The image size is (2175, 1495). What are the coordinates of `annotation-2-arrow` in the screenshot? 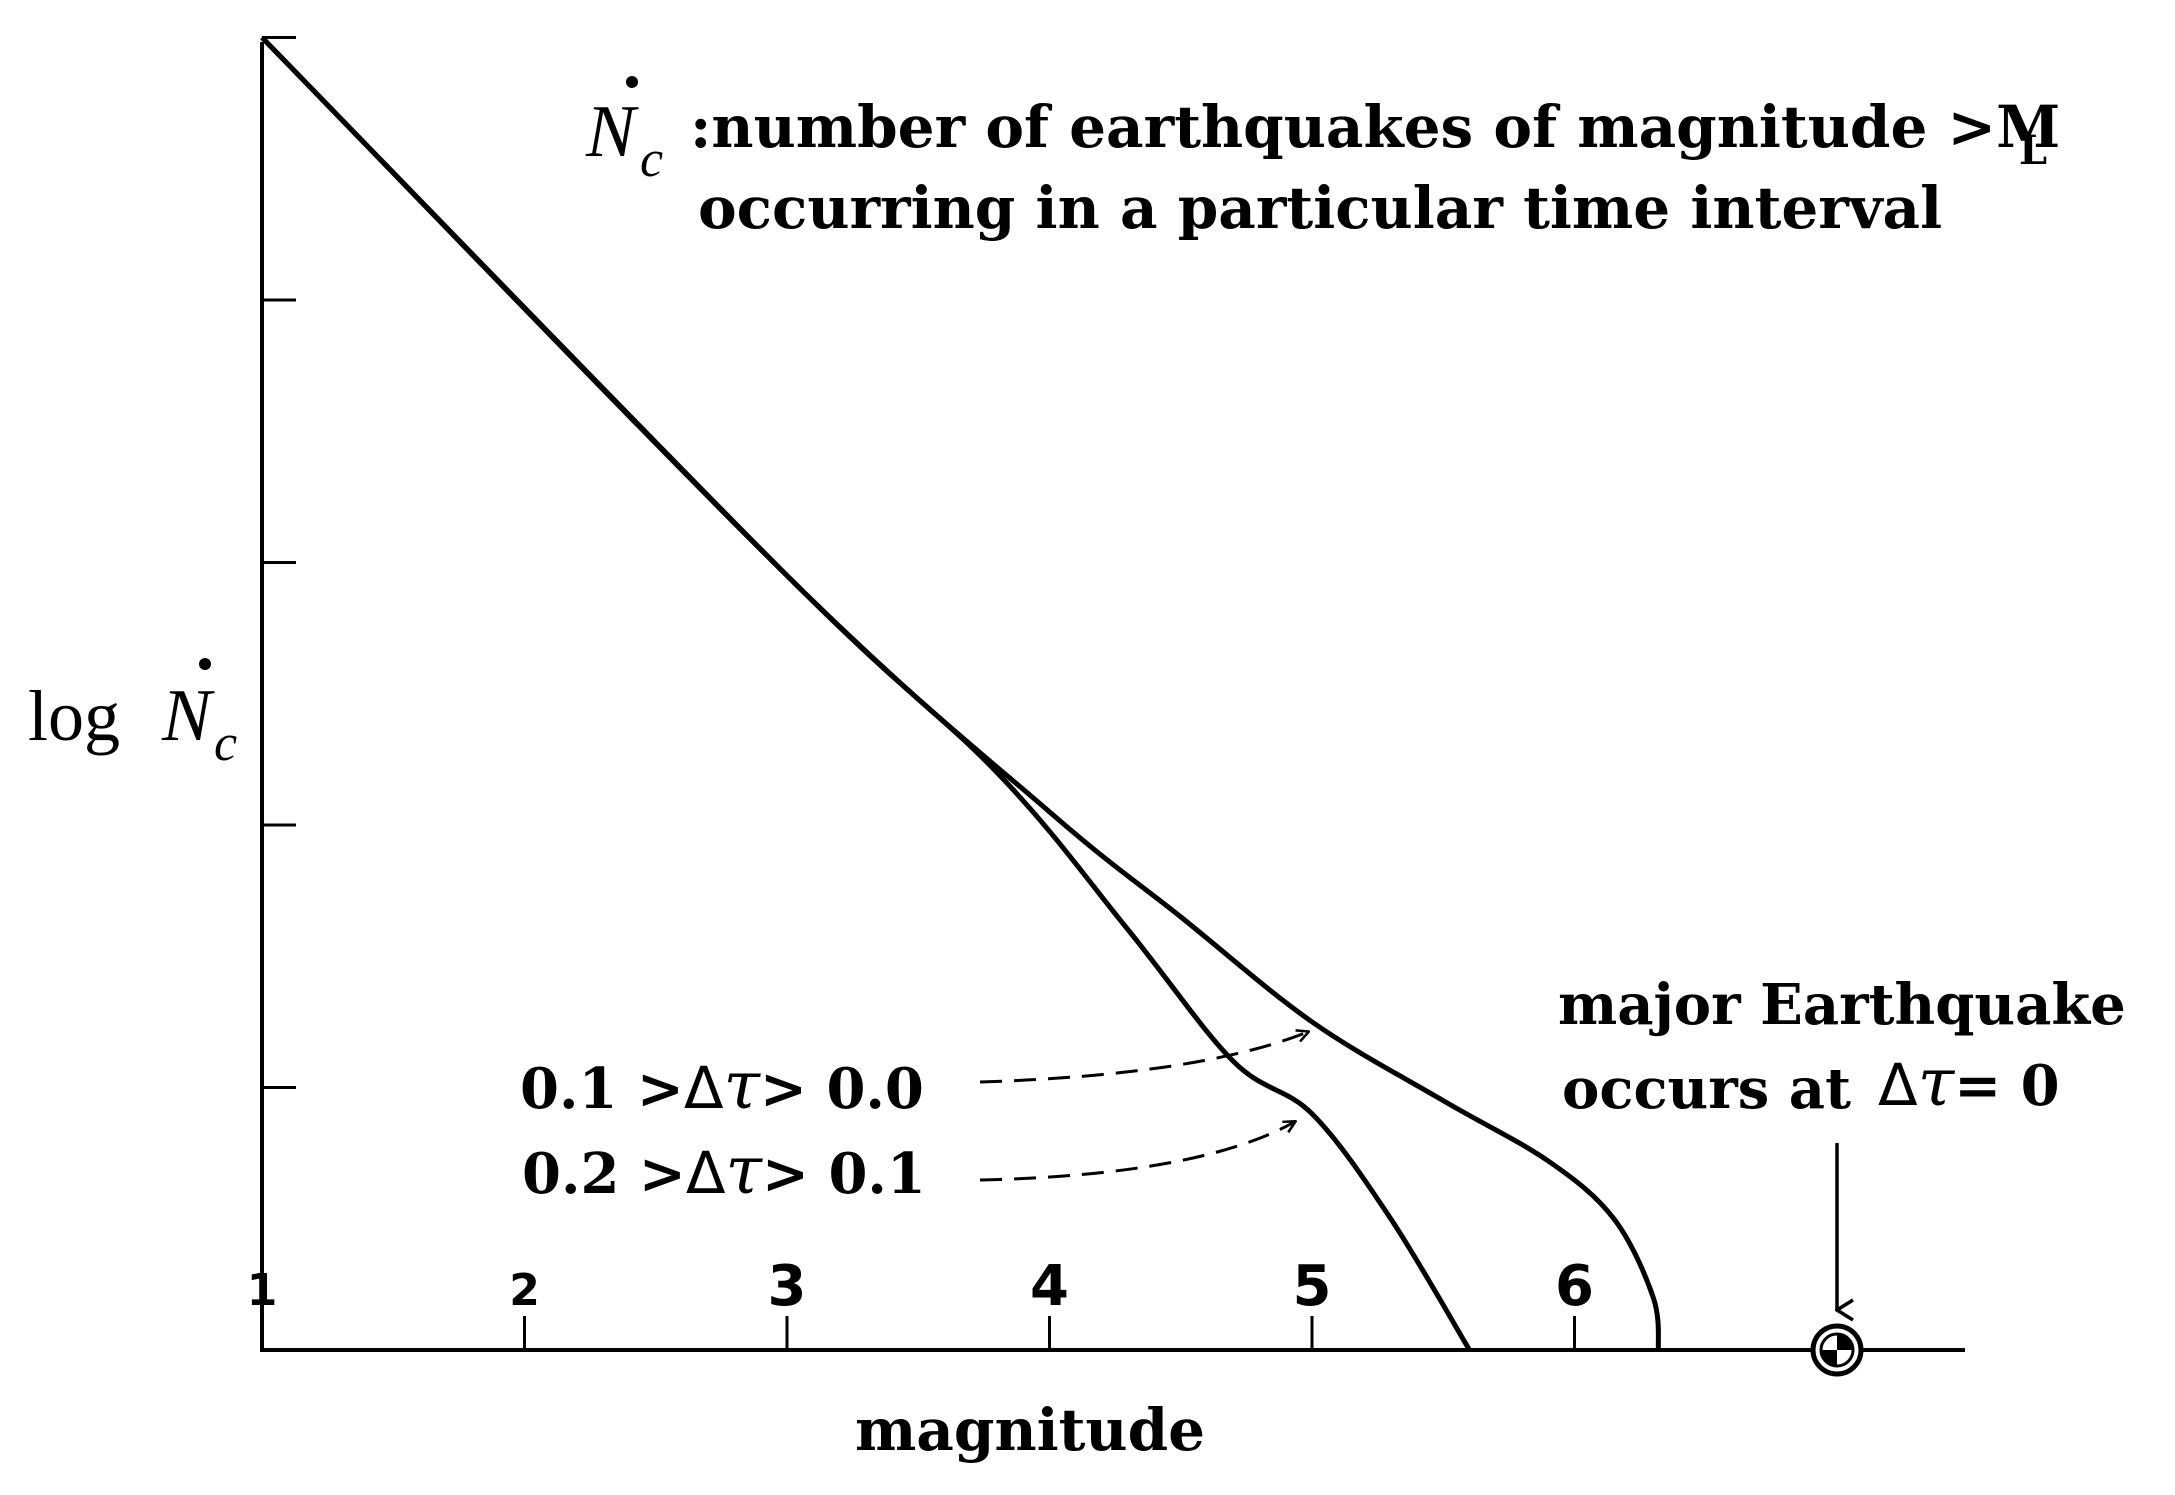 It's located at (1137, 1152).